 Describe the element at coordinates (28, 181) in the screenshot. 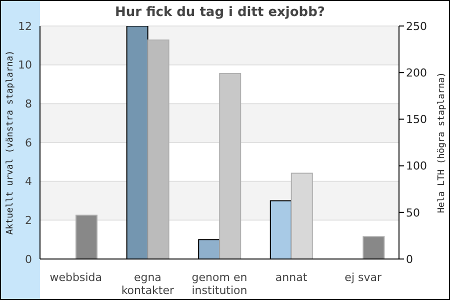

I see `y-tick-label: 4` at that location.